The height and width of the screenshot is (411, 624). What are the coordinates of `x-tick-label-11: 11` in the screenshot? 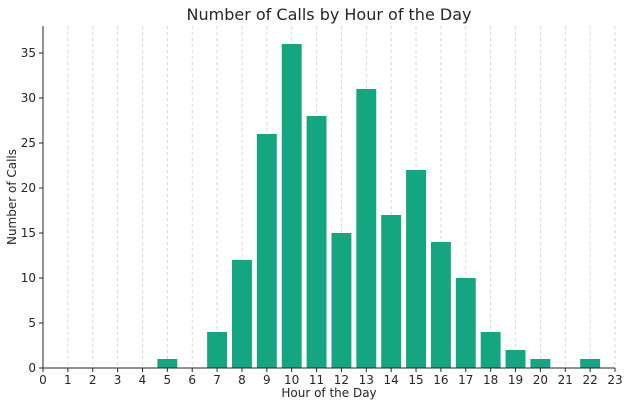 It's located at (316, 380).